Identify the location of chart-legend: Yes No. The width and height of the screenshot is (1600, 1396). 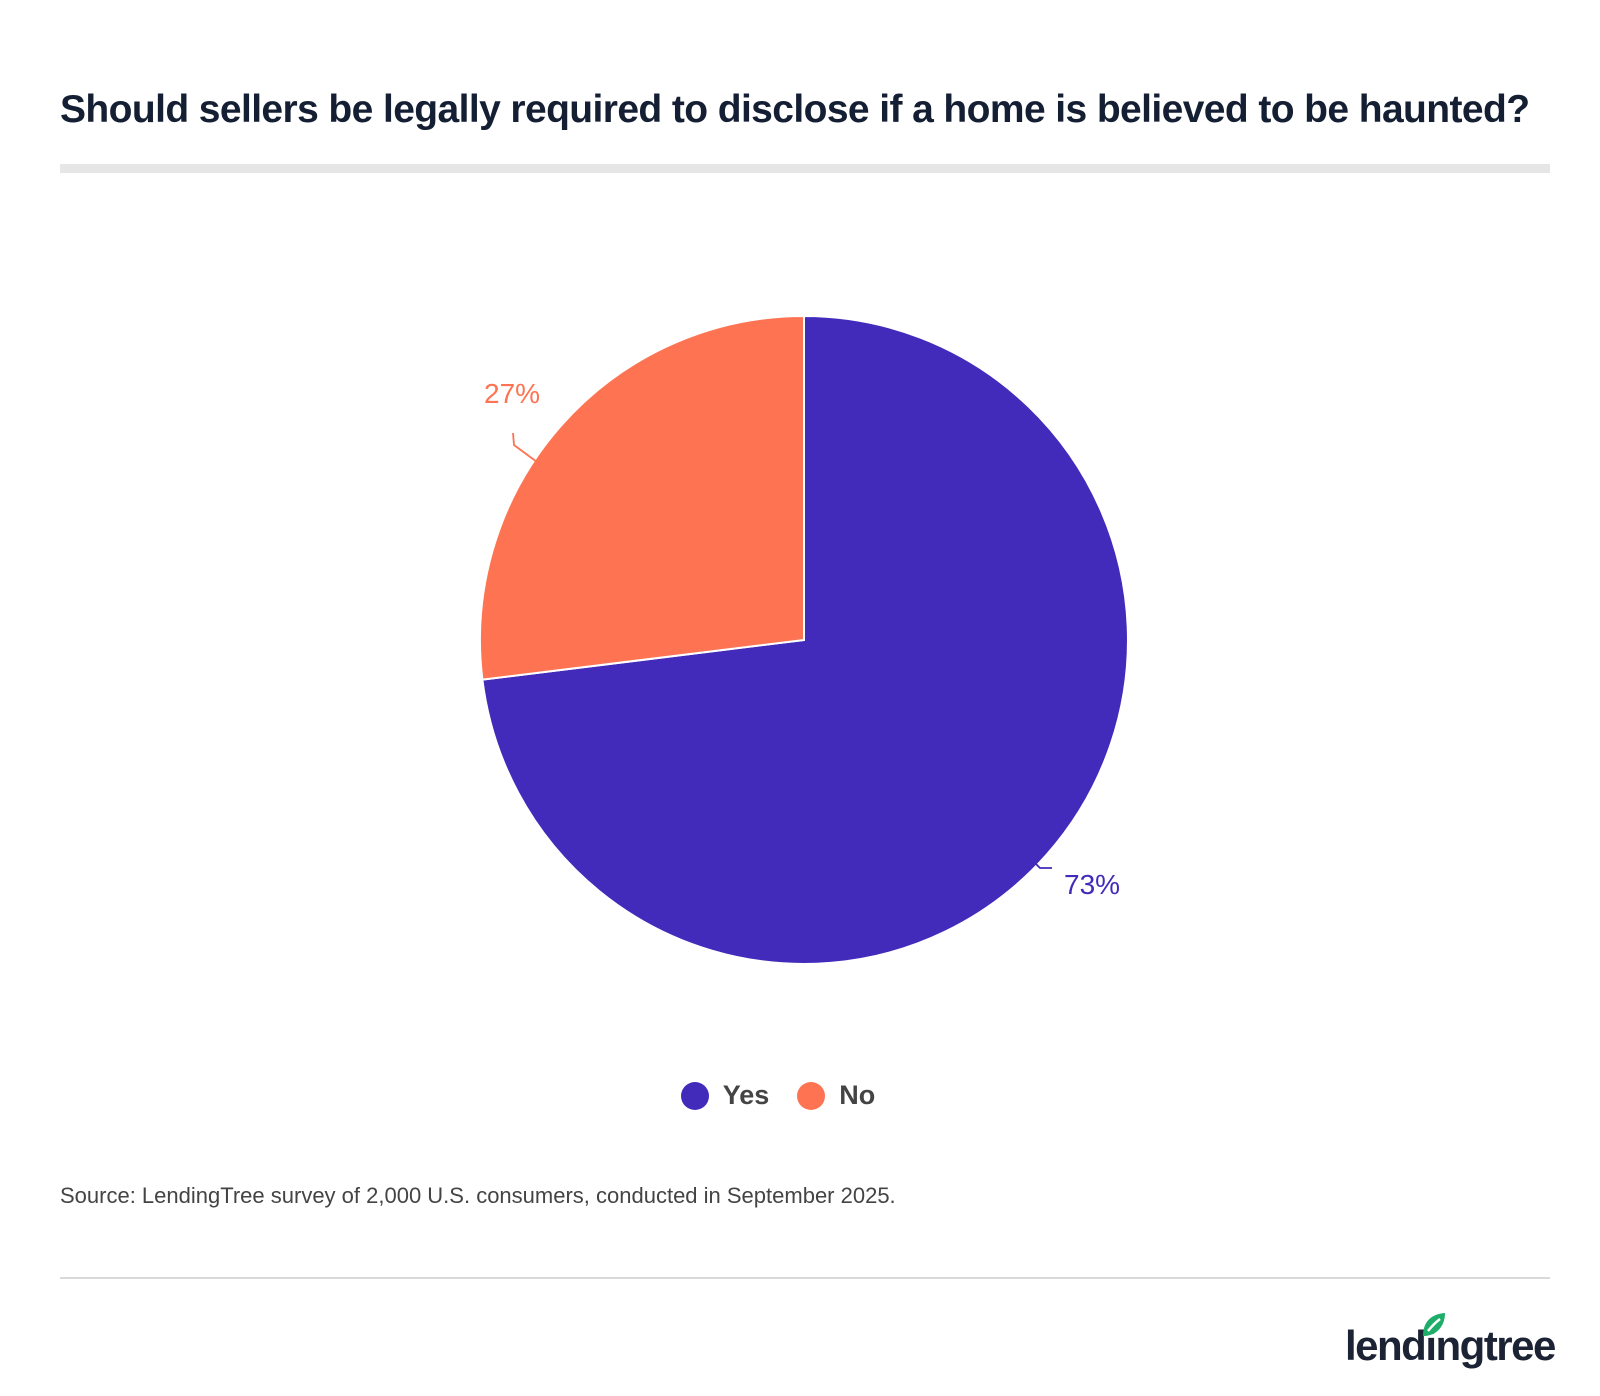
(789, 1095).